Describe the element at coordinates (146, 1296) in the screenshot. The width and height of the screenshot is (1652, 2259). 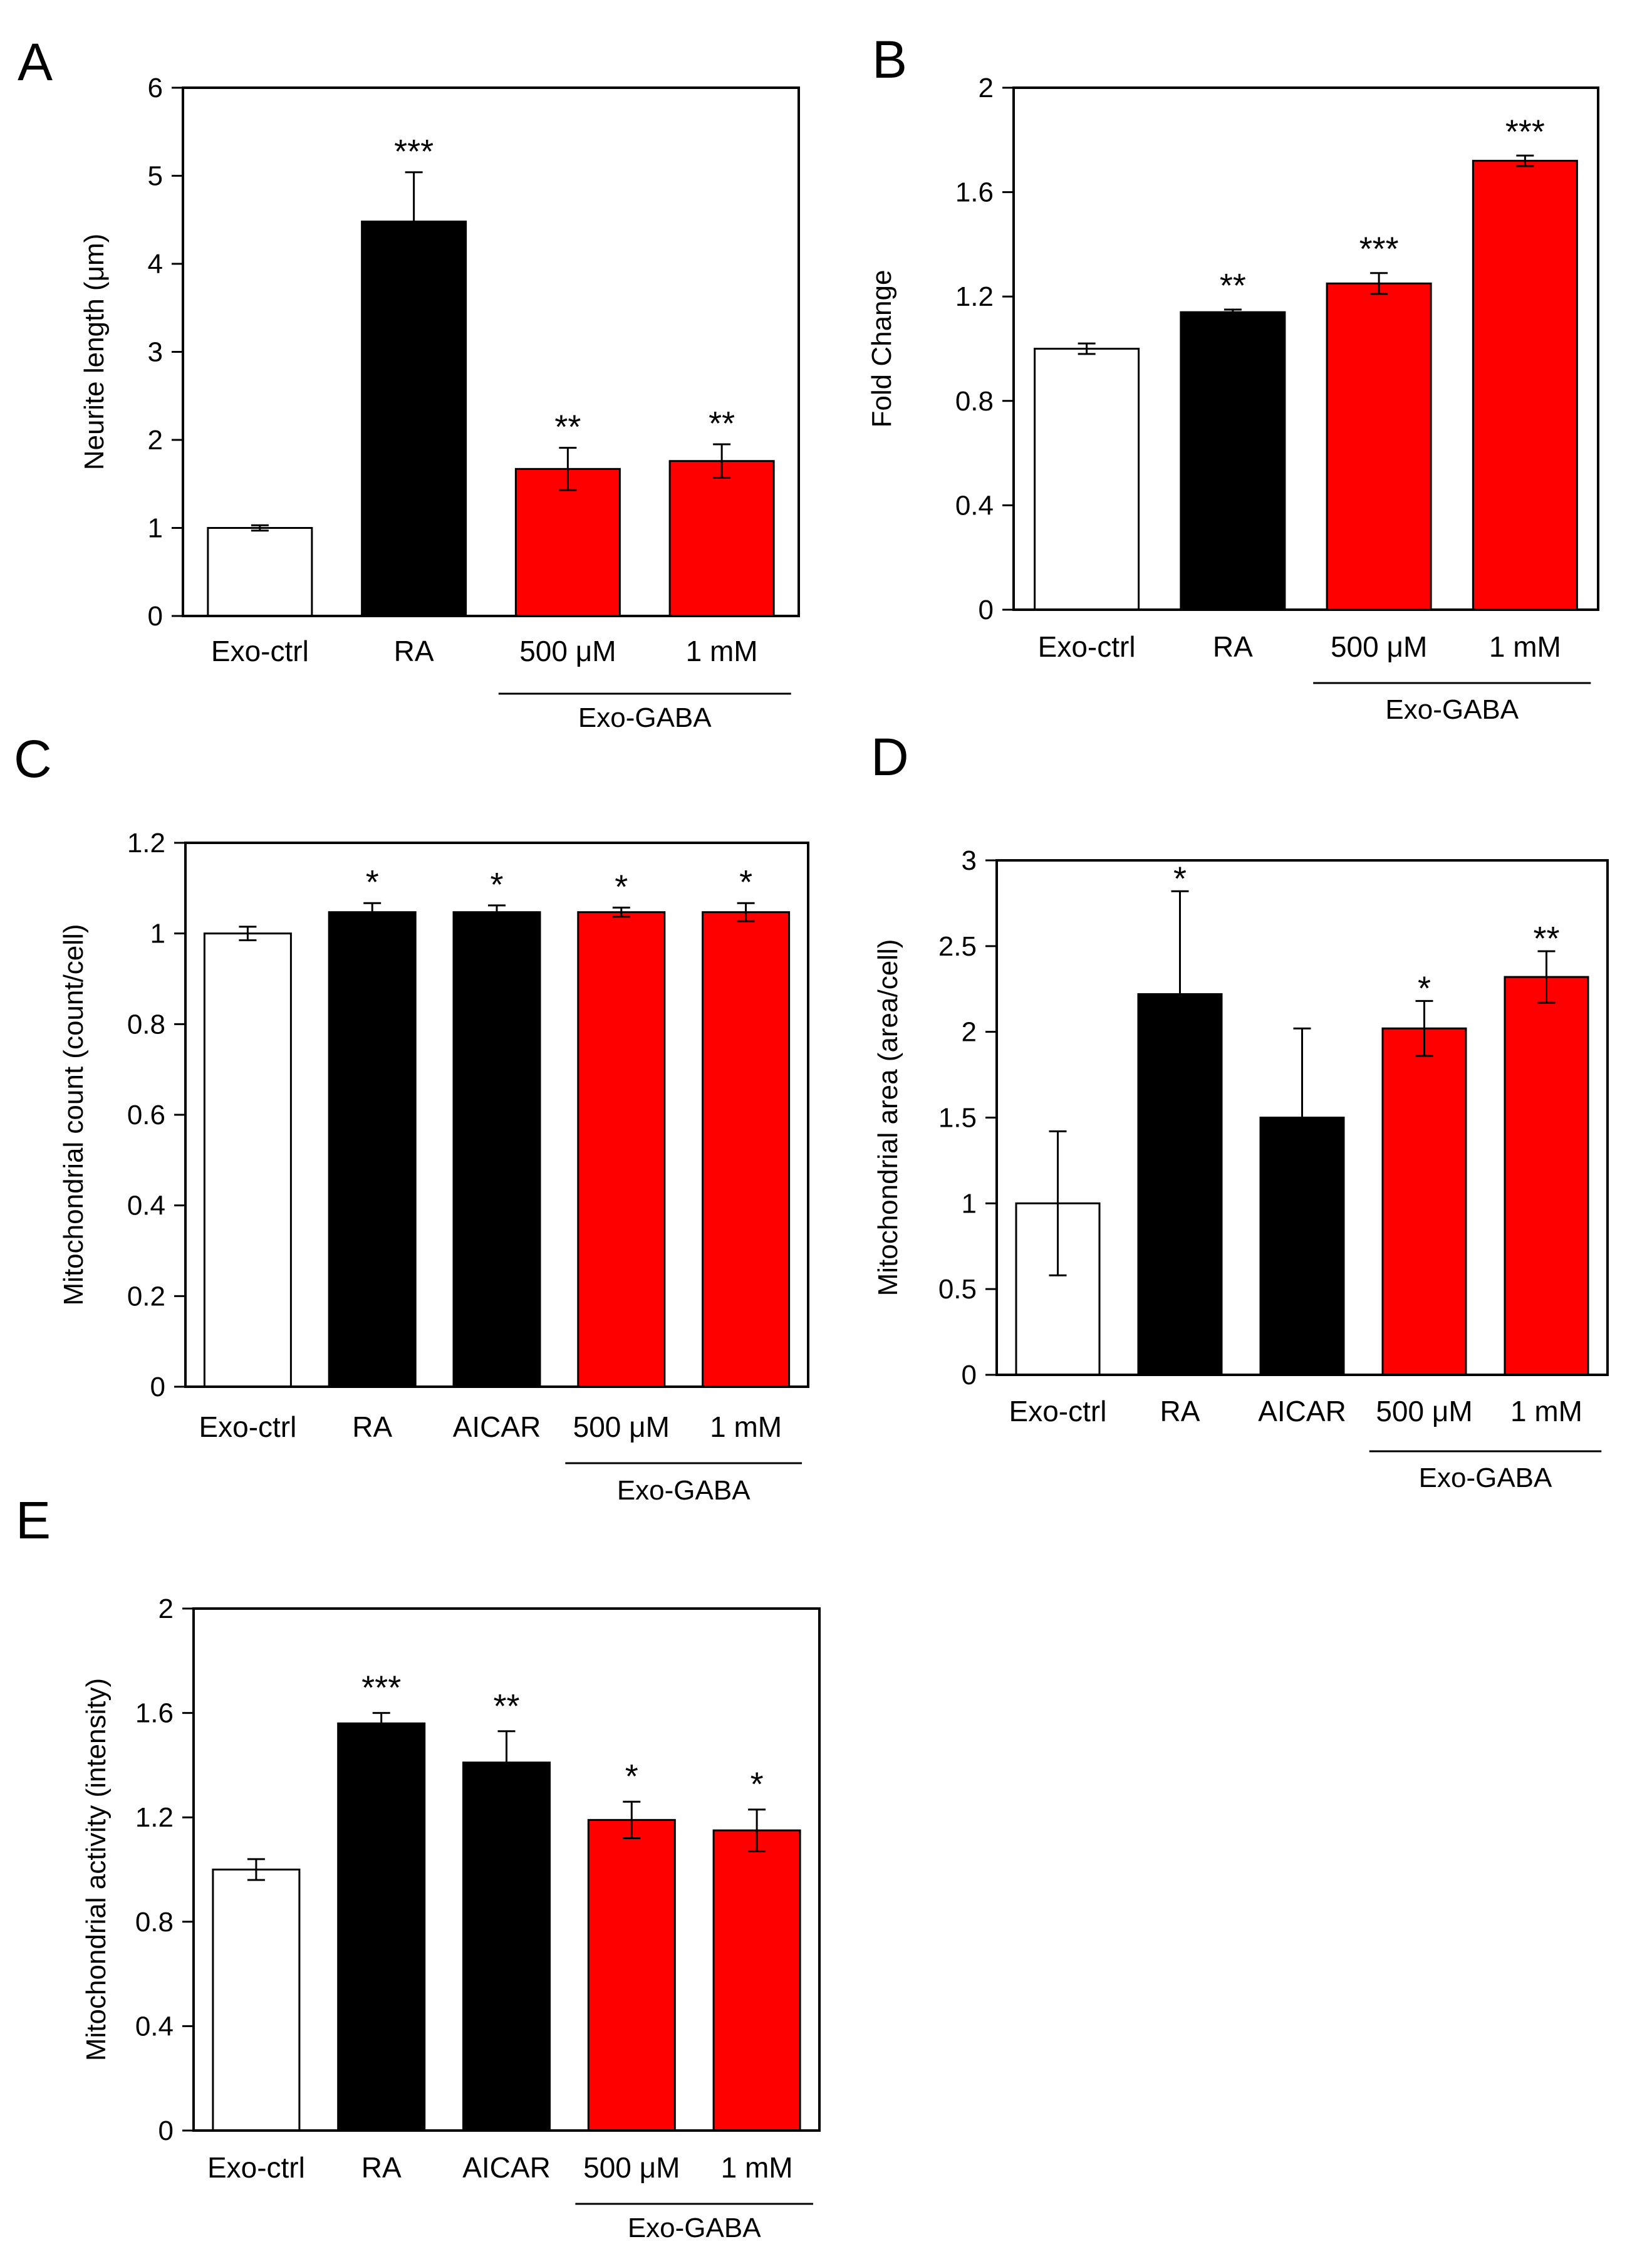
I see `y-tick-label: 0.2` at that location.